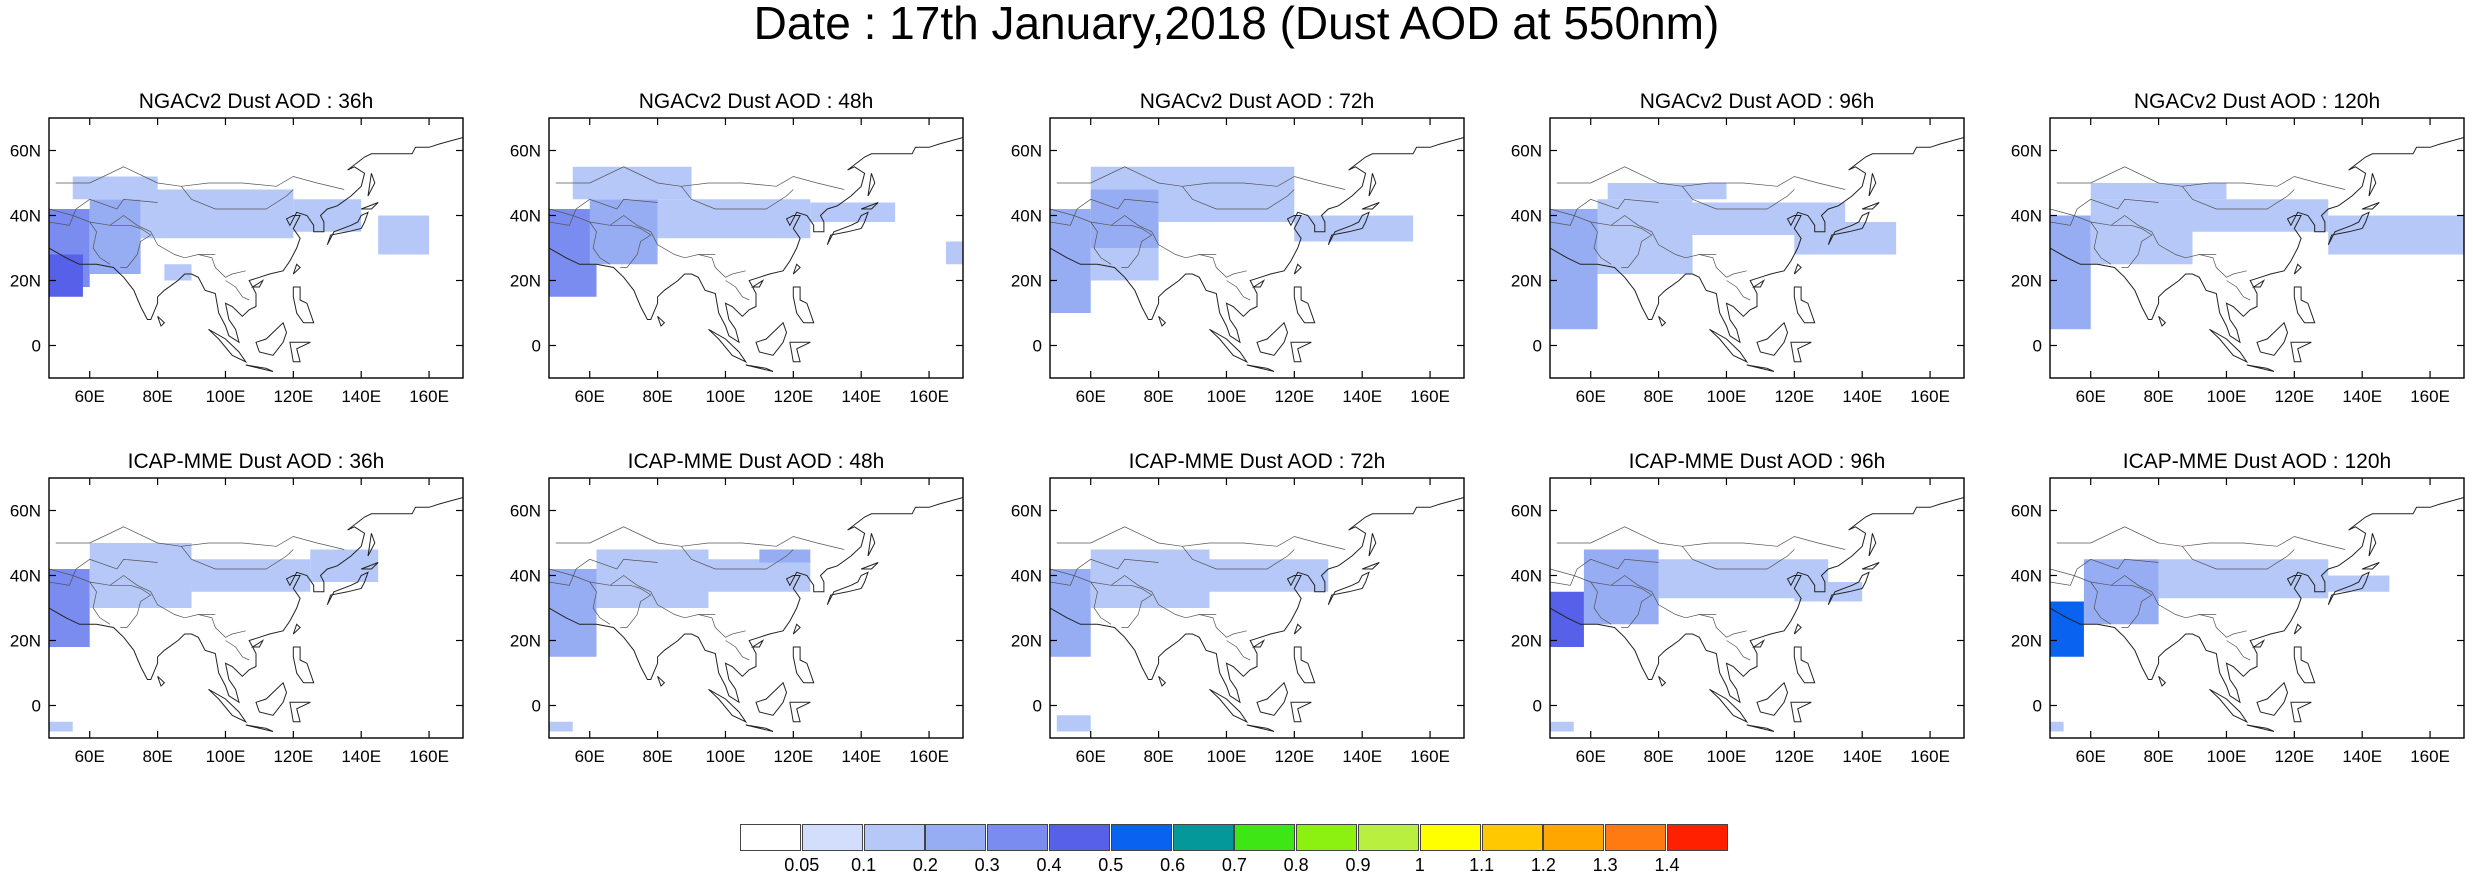  Describe the element at coordinates (256, 101) in the screenshot. I see `panel-title: NGACv2 Dust AOD : 36h` at that location.